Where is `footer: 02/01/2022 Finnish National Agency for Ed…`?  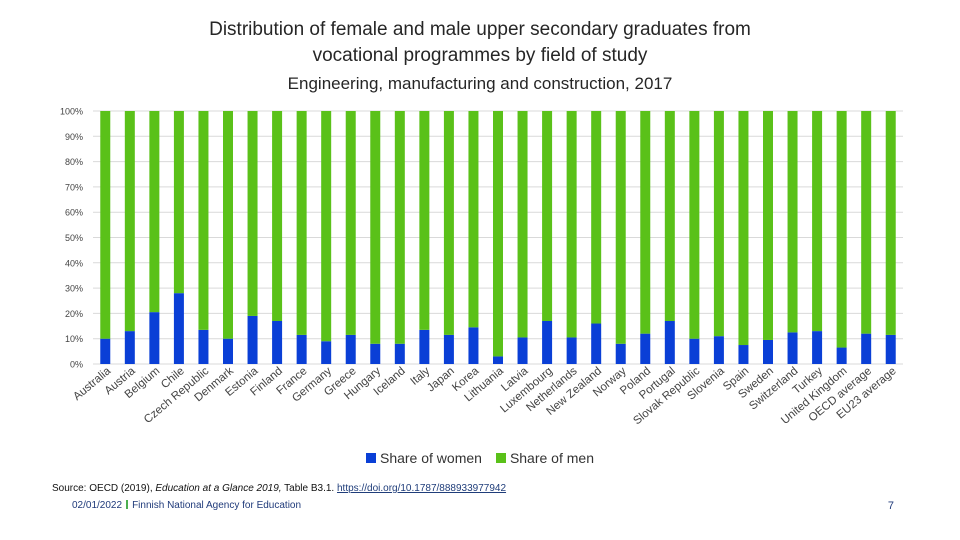 footer: 02/01/2022 Finnish National Agency for Ed… is located at coordinates (186, 505).